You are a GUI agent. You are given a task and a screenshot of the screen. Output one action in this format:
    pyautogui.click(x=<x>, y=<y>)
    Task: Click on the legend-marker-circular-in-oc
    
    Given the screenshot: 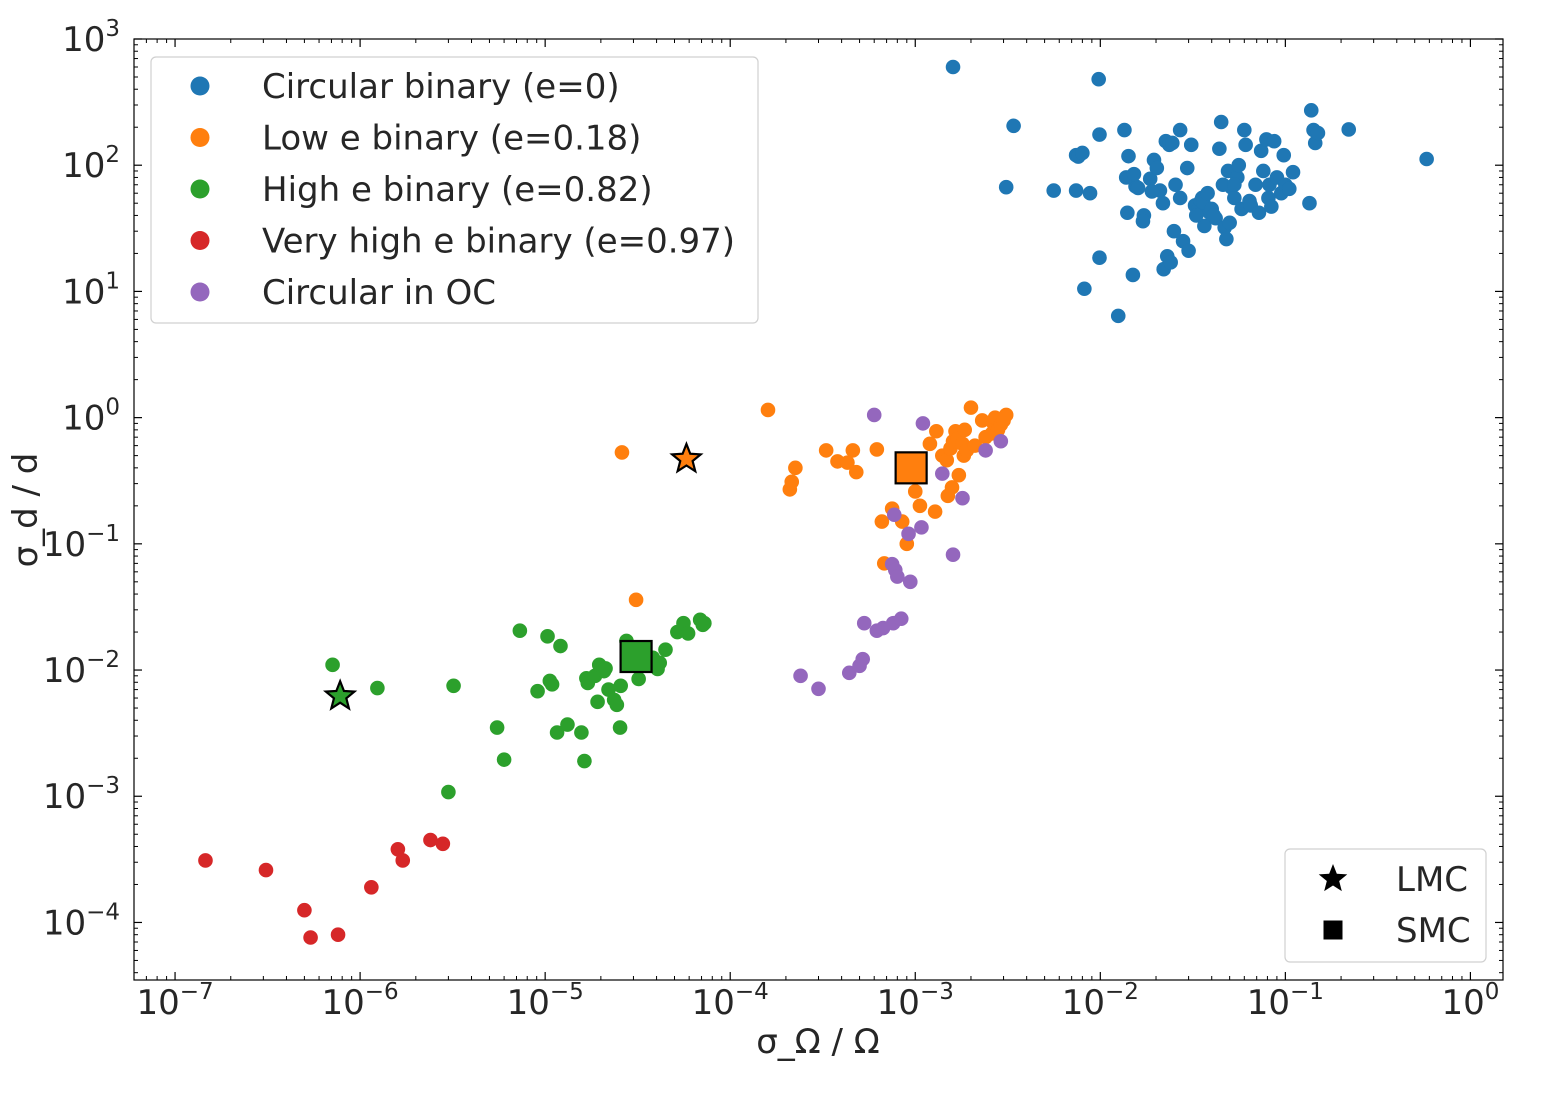 What is the action you would take?
    pyautogui.click(x=200, y=292)
    